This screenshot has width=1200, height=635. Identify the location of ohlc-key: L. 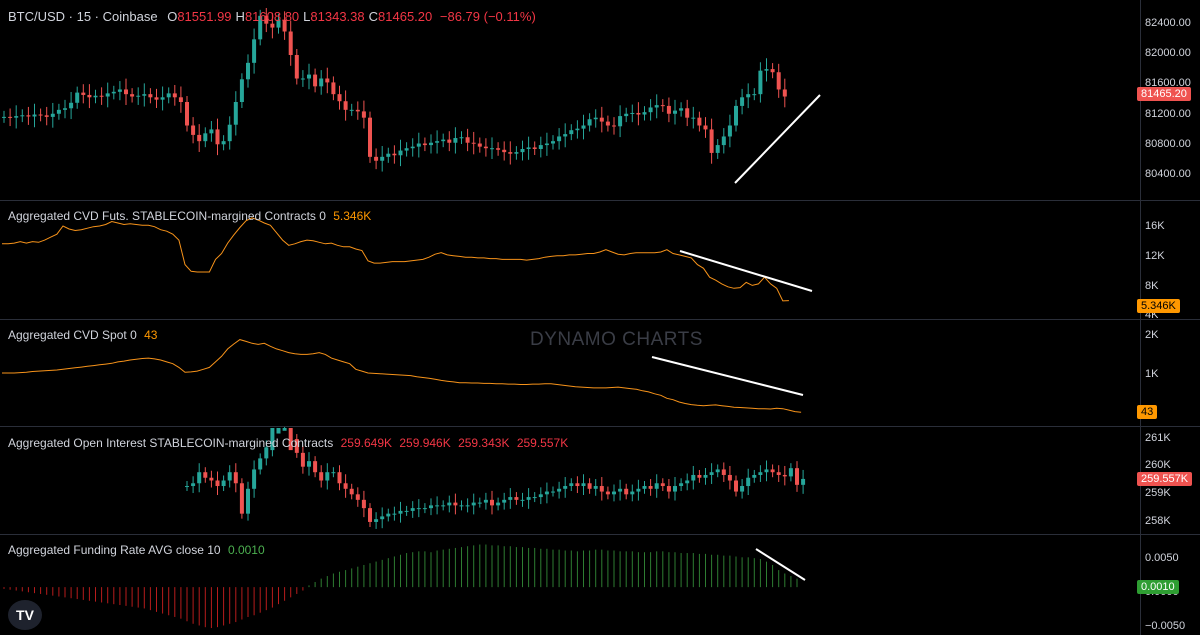
(307, 16).